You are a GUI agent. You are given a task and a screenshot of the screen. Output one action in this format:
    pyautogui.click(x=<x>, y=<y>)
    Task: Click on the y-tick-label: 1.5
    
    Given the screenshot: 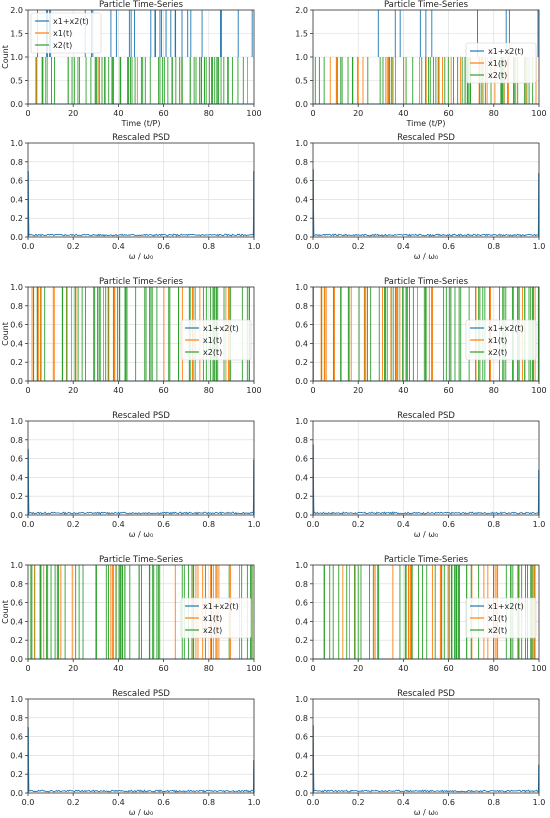 What is the action you would take?
    pyautogui.click(x=16, y=34)
    